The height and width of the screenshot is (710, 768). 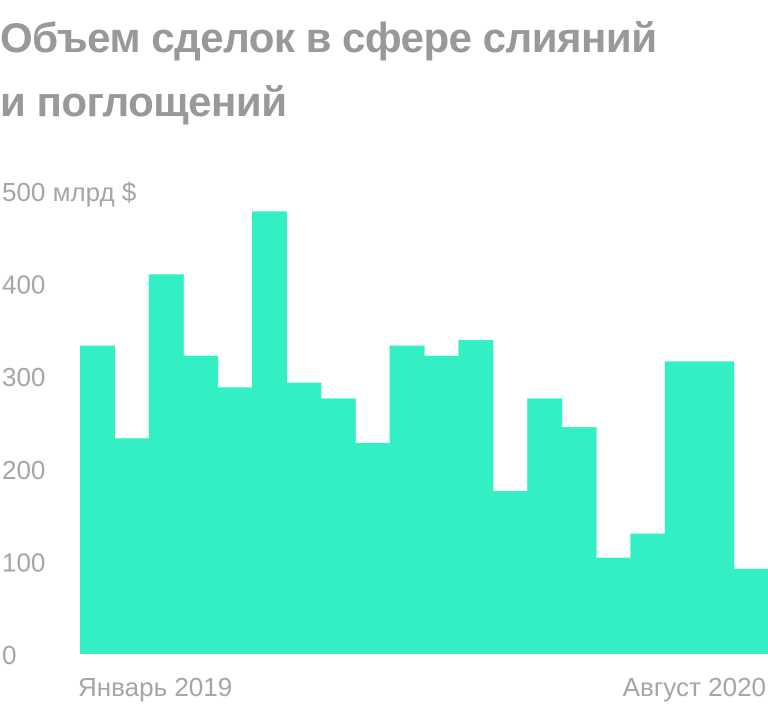 I want to click on y-tick-label: 400, so click(x=23, y=285).